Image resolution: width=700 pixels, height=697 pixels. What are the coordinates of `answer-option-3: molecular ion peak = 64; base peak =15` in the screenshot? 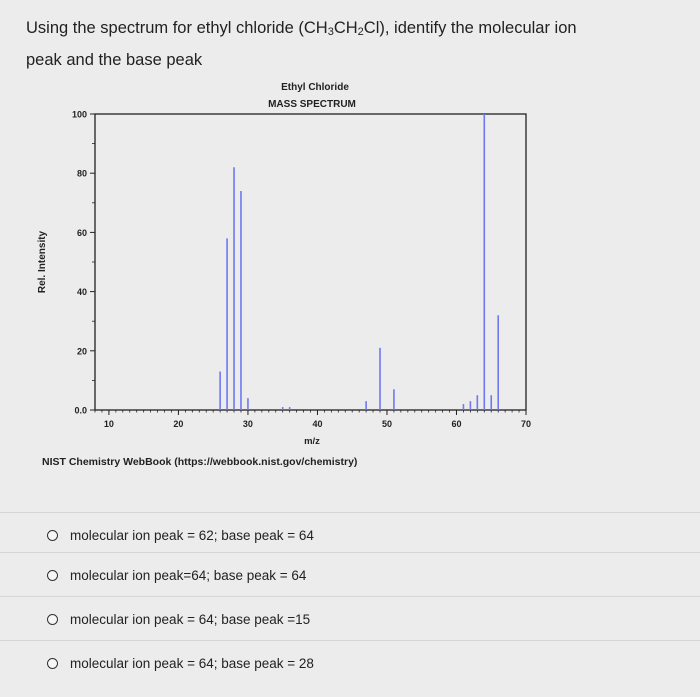 It's located at (350, 618).